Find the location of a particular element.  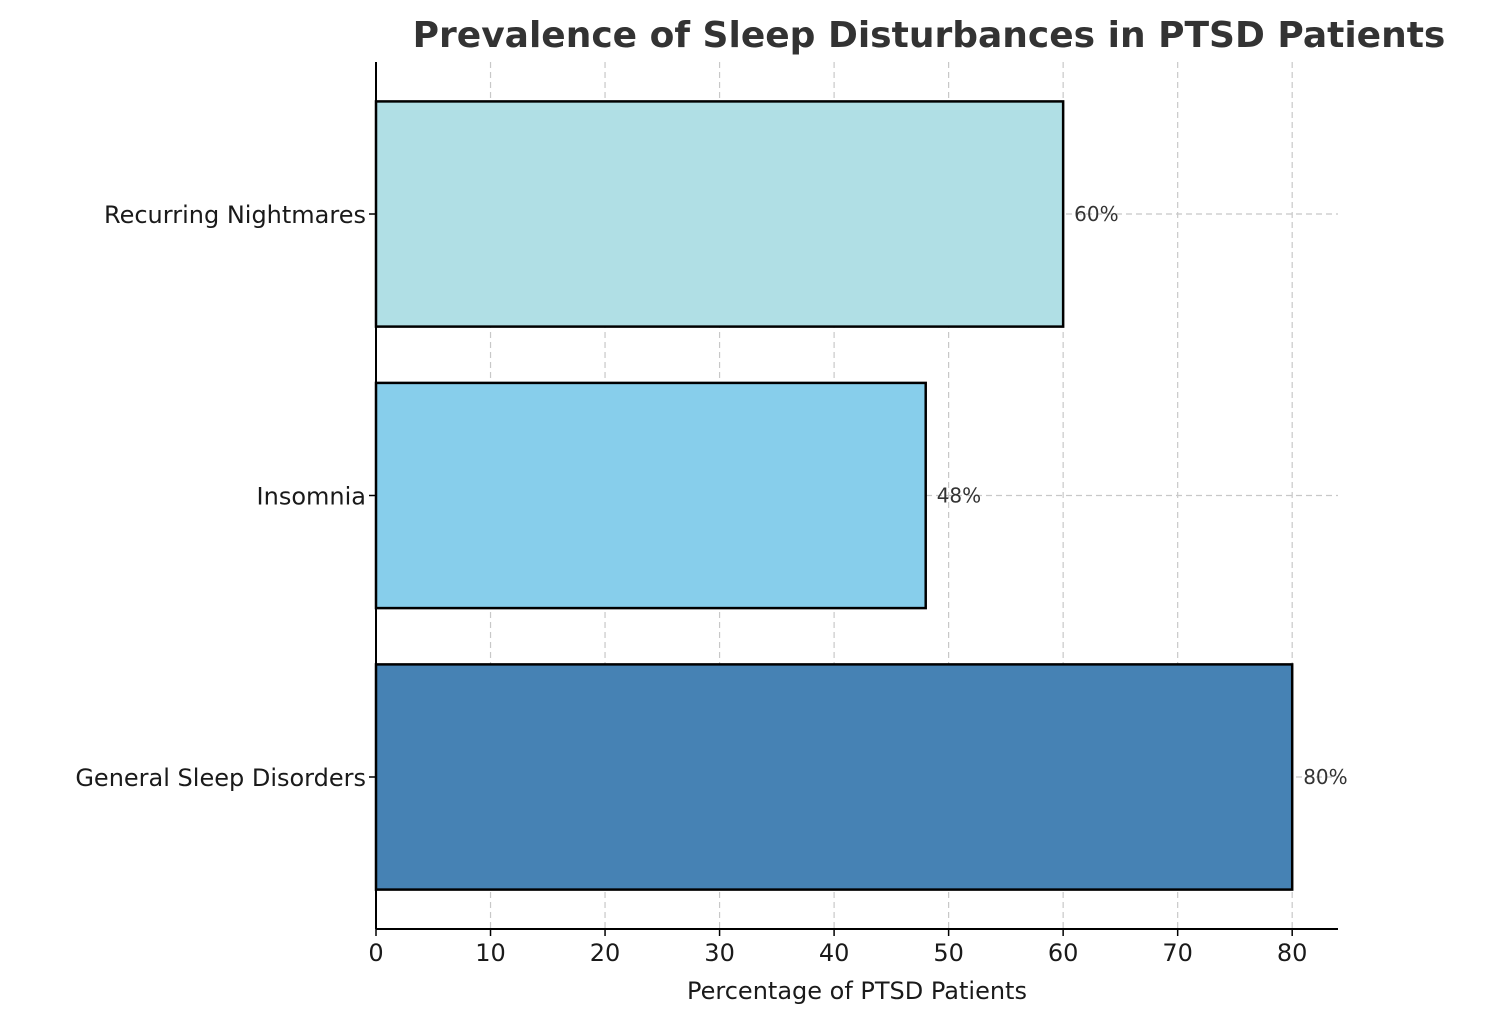

y-tick-label: Insomnia is located at coordinates (311, 497).